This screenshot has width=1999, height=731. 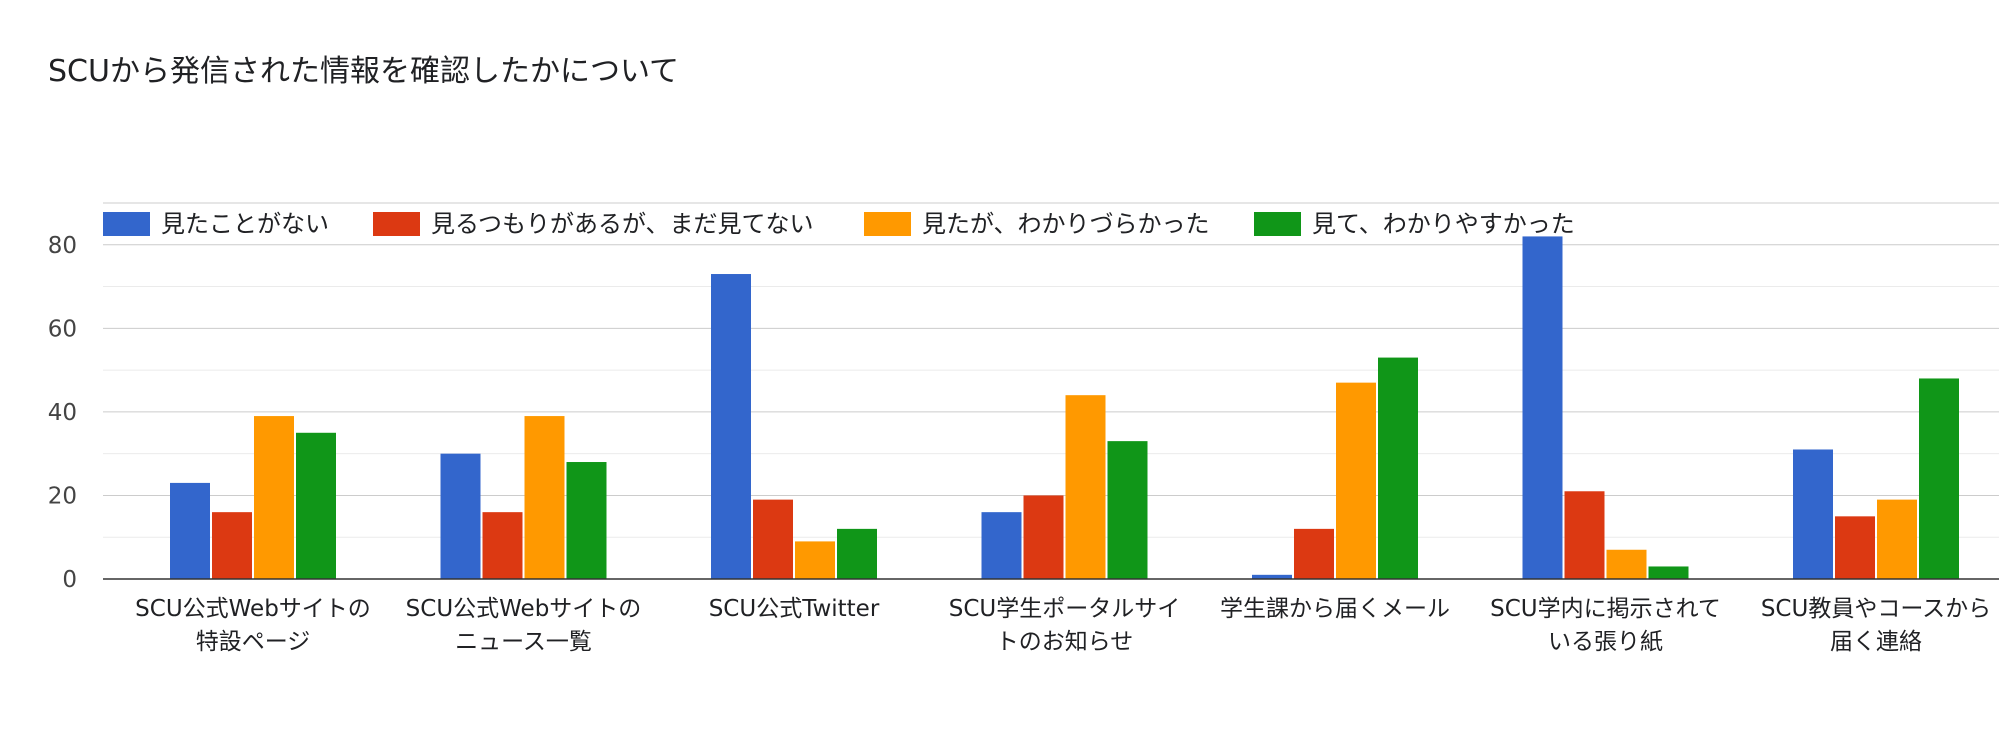 What do you see at coordinates (1065, 609) in the screenshot?
I see `category-label: SCU学生ポータルサイ` at bounding box center [1065, 609].